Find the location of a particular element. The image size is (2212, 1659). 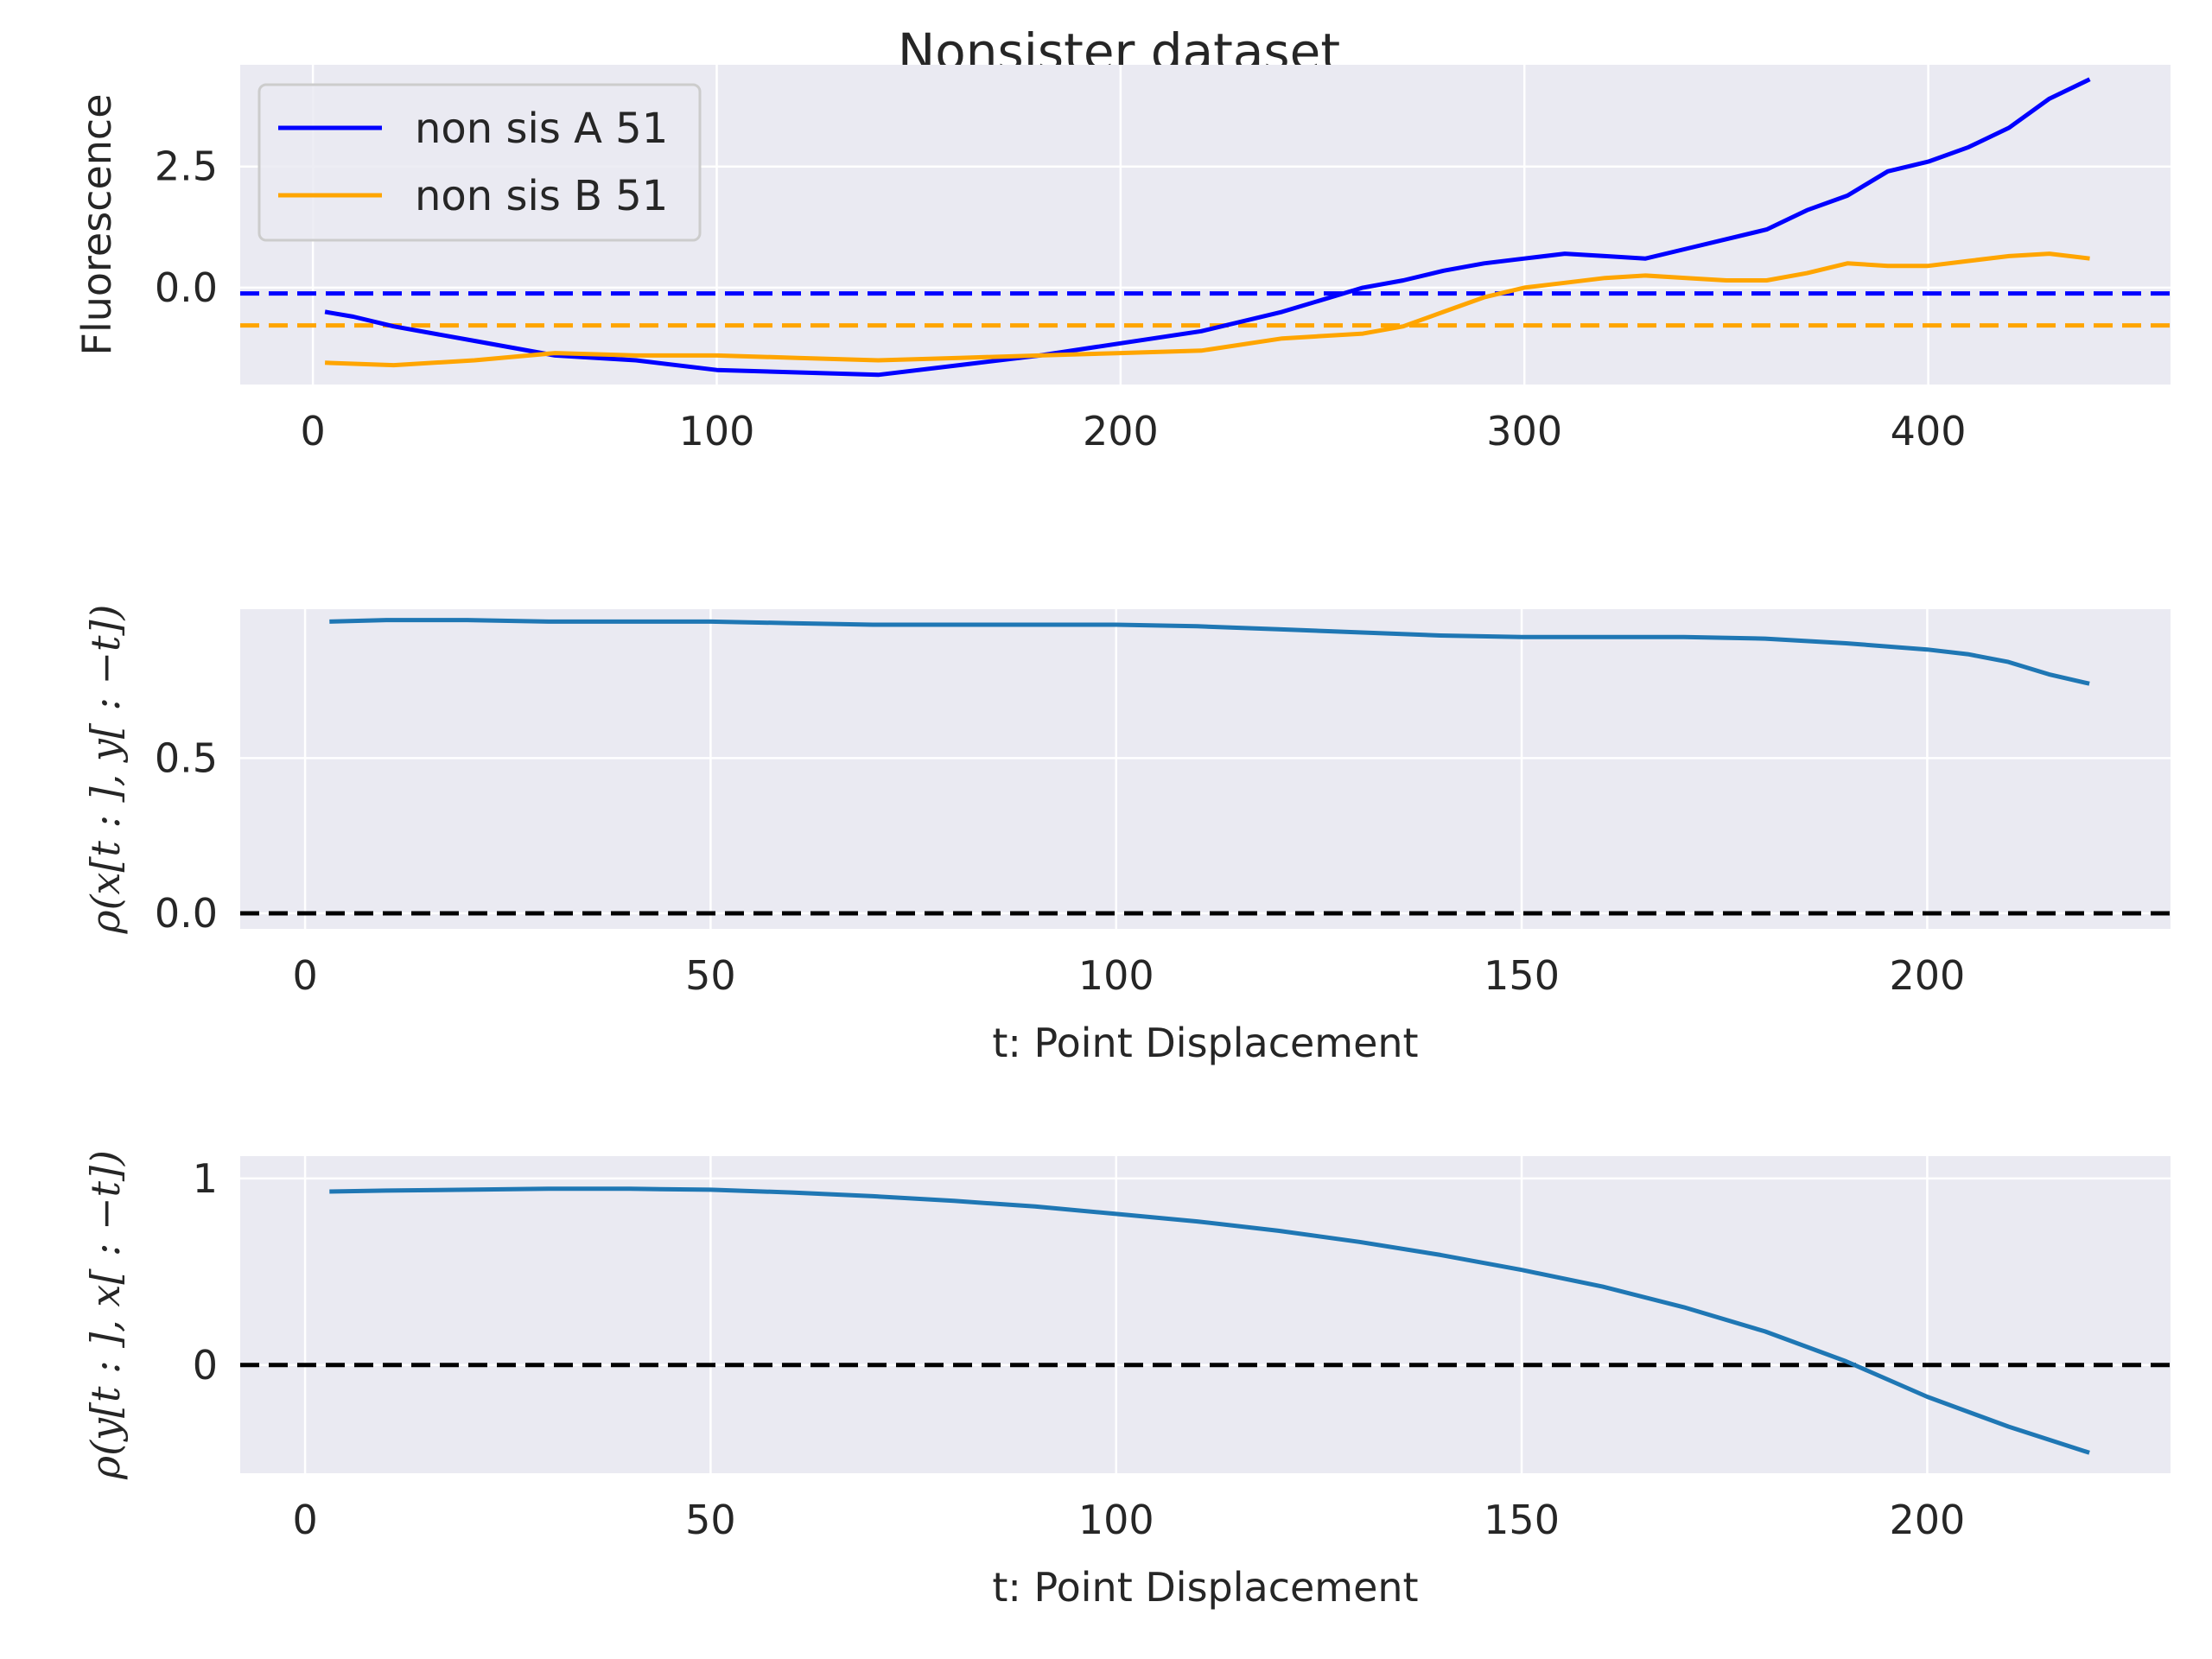

y-axis-label: ρ(y[t : ], x[ : −t]) is located at coordinates (105, 1315).